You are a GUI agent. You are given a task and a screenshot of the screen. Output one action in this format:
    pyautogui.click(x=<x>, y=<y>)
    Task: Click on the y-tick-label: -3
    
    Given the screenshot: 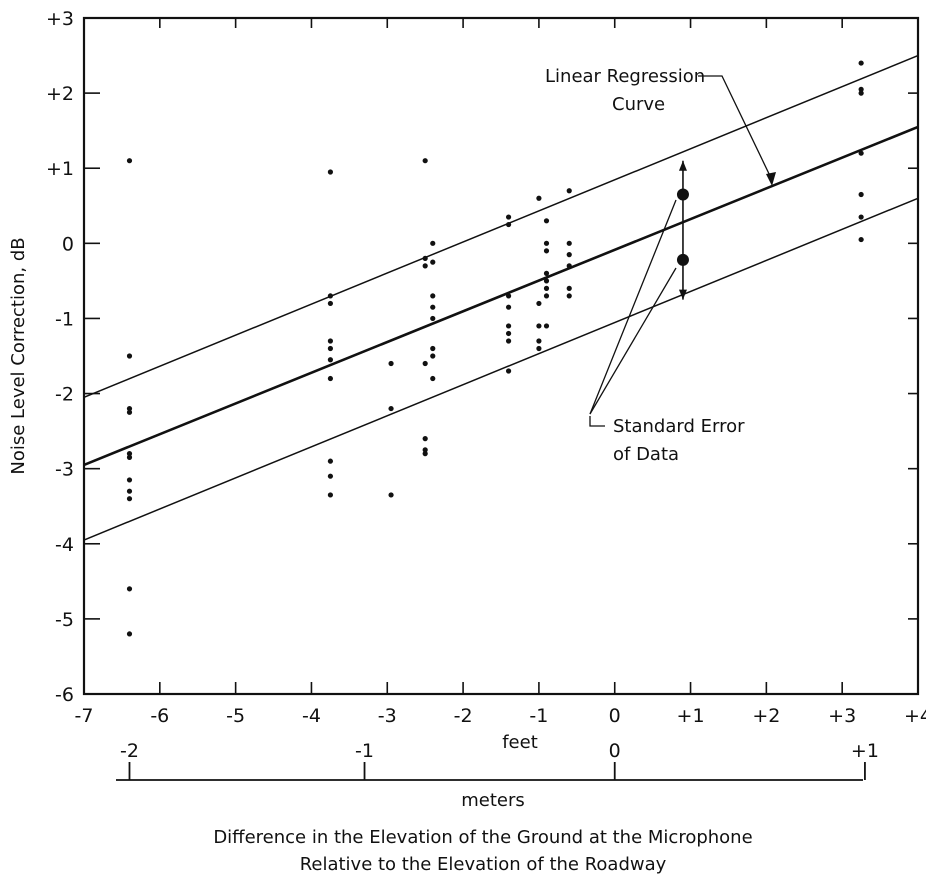 What is the action you would take?
    pyautogui.click(x=64, y=470)
    